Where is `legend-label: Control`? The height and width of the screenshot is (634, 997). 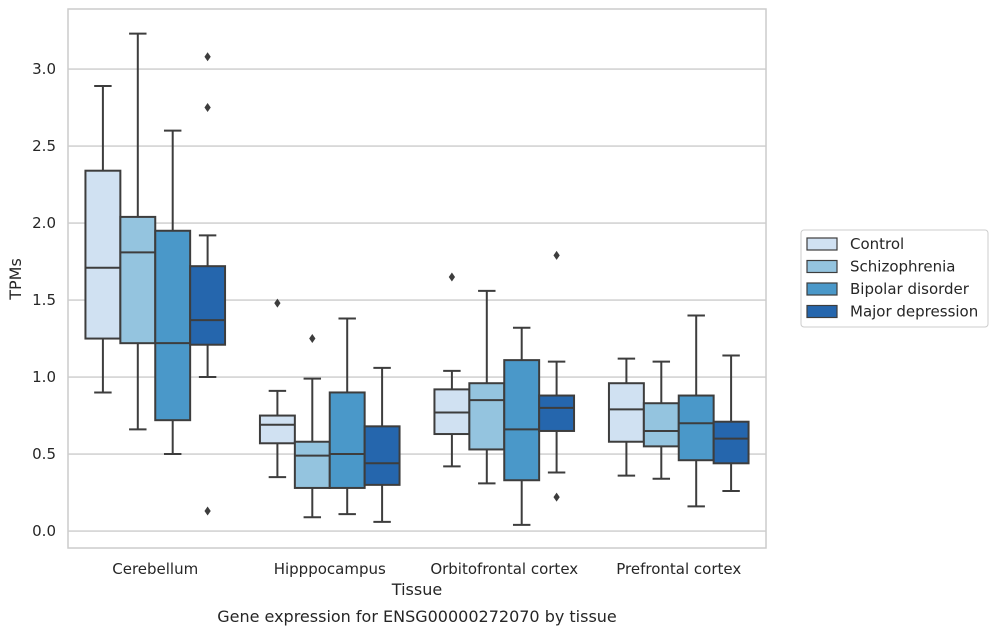
legend-label: Control is located at coordinates (877, 244).